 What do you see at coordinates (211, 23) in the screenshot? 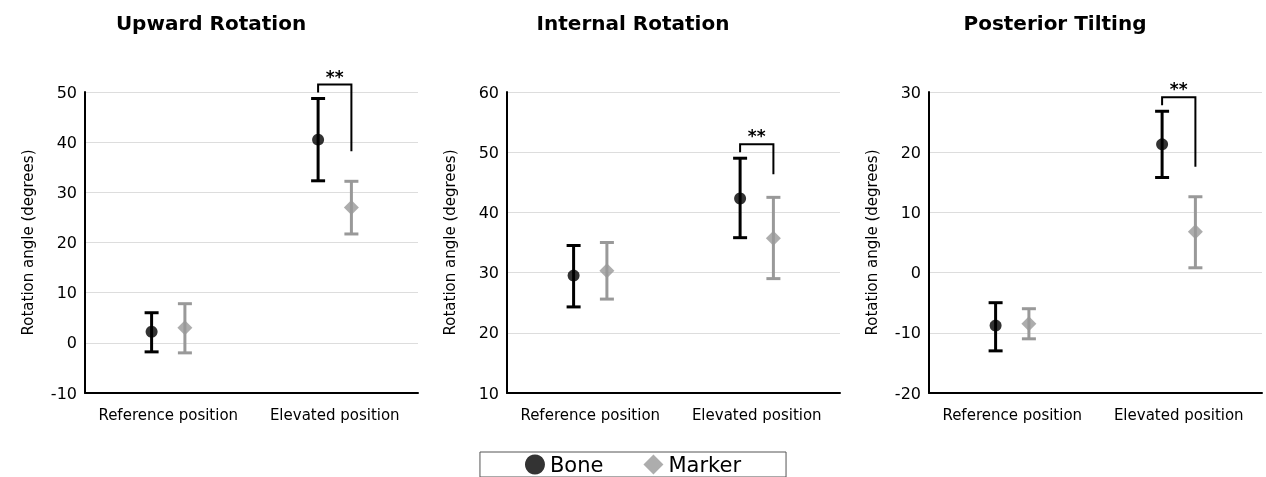
I see `chart-title: Upward Rotation` at bounding box center [211, 23].